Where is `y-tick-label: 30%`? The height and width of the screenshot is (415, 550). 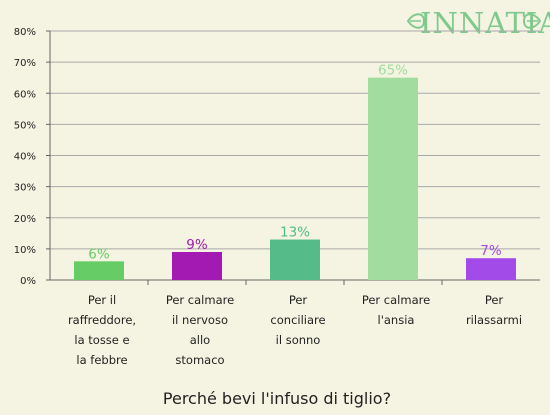
y-tick-label: 30% is located at coordinates (25, 188).